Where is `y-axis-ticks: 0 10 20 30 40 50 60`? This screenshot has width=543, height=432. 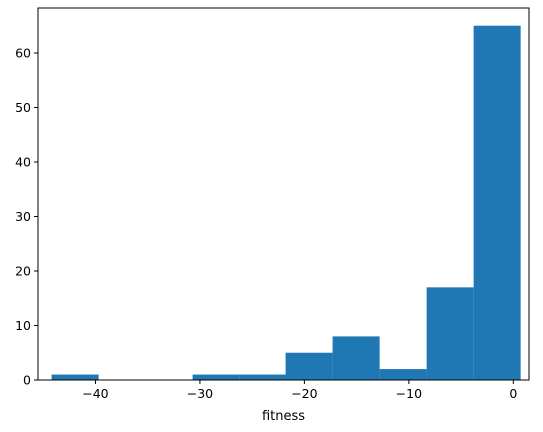 y-axis-ticks: 0 10 20 30 40 50 60 is located at coordinates (26, 216).